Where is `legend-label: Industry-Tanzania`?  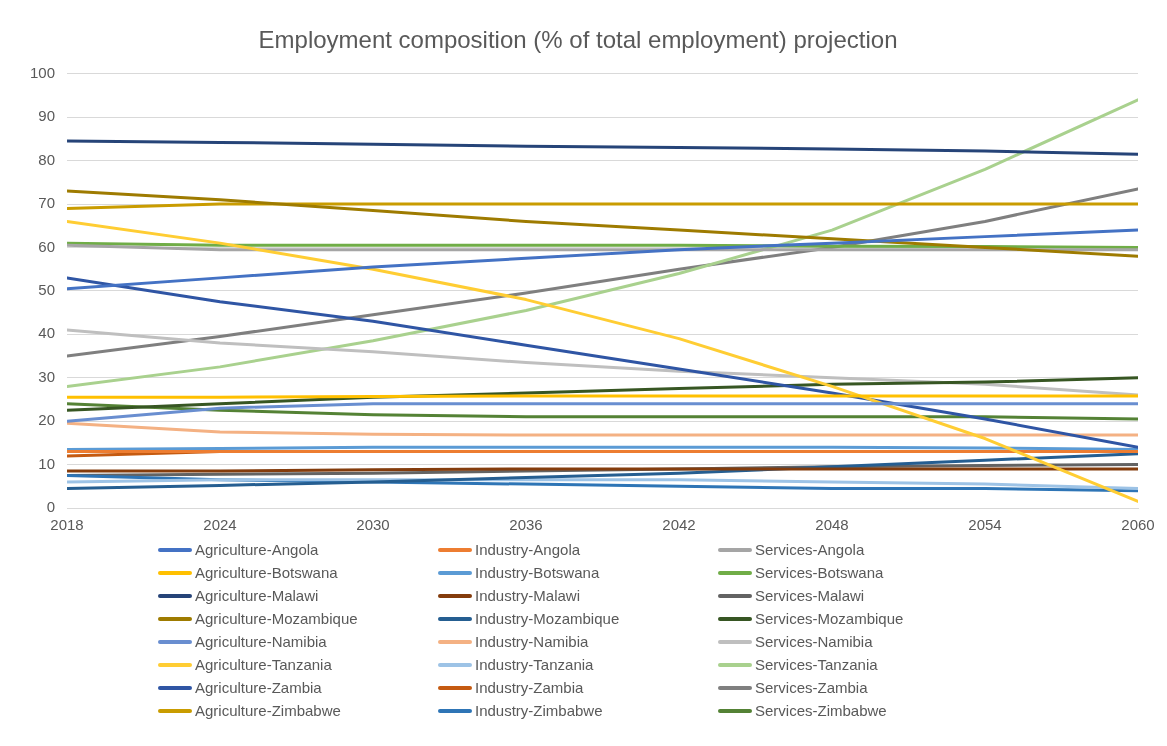 legend-label: Industry-Tanzania is located at coordinates (534, 664).